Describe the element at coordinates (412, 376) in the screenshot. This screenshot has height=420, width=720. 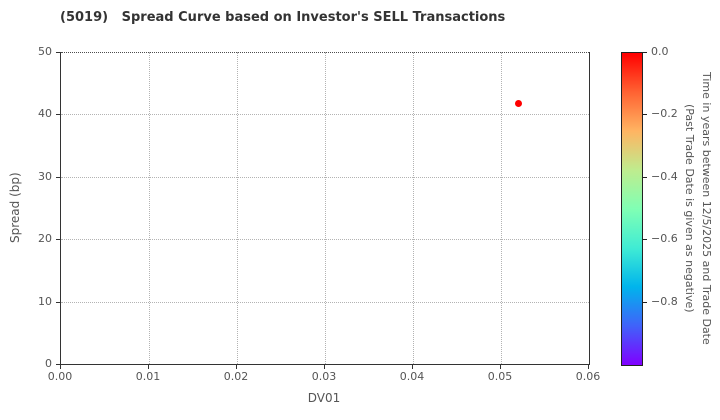
I see `x-tick-label: 0.04` at that location.